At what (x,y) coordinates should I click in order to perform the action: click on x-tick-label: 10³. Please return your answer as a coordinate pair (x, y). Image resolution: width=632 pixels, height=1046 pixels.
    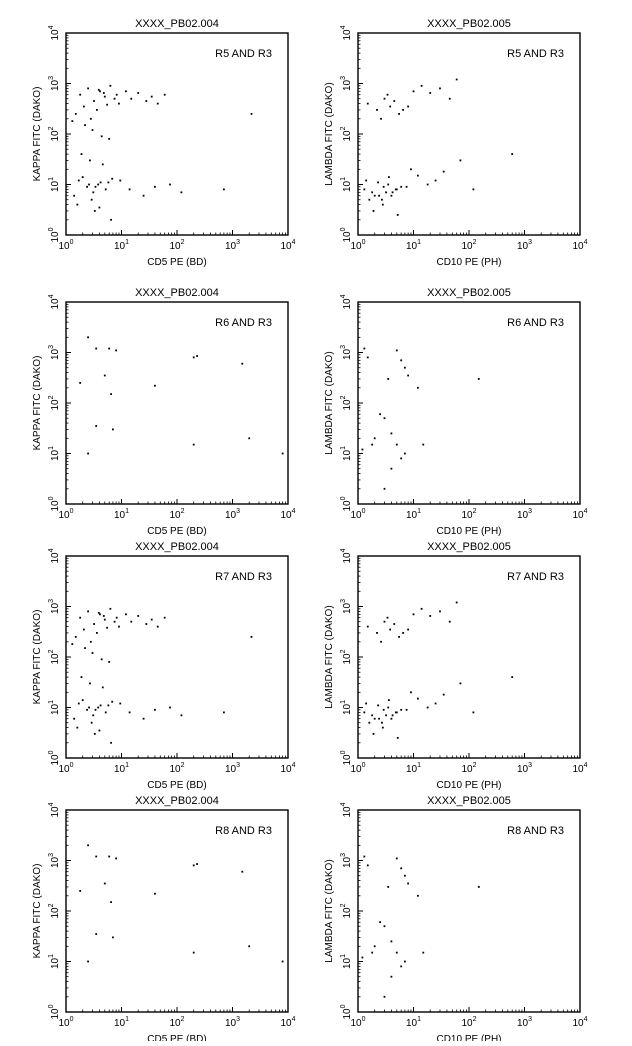
    Looking at the image, I should click on (232, 245).